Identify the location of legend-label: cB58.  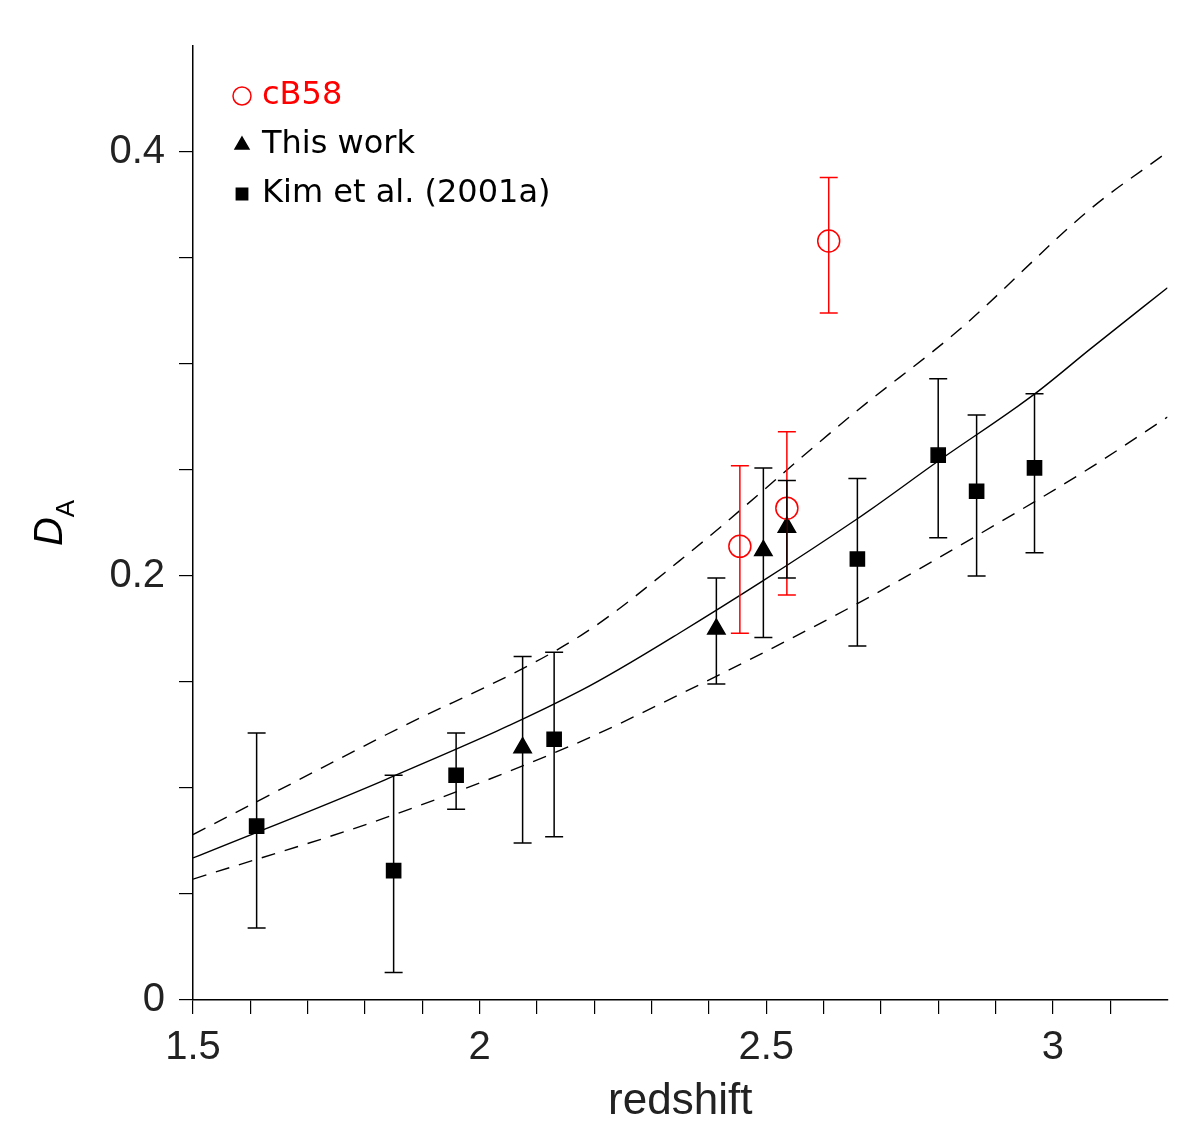
(302, 93).